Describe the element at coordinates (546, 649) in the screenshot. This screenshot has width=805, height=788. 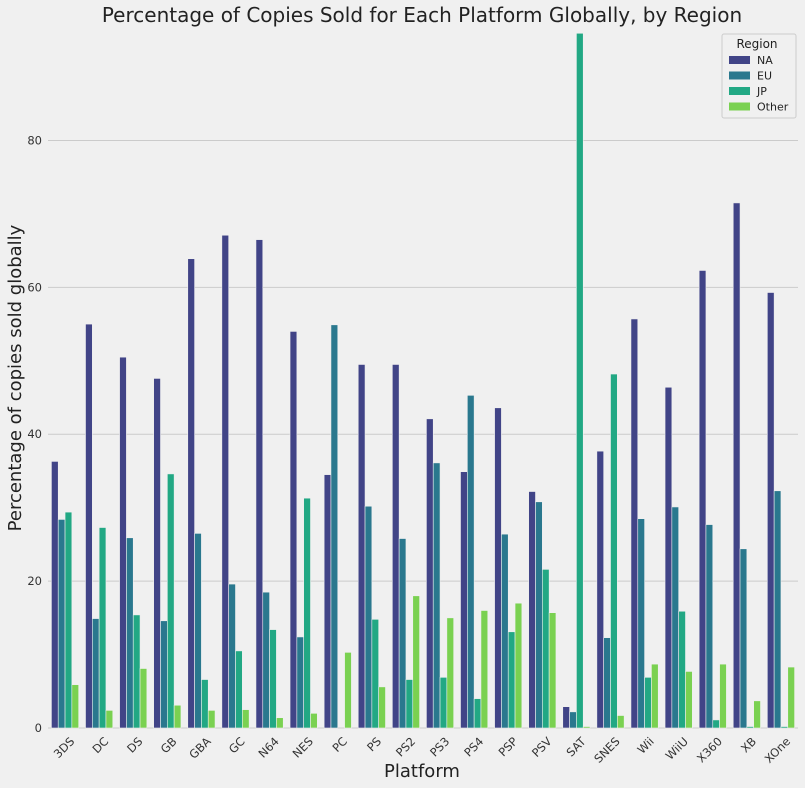
I see `bar-psv-jp` at that location.